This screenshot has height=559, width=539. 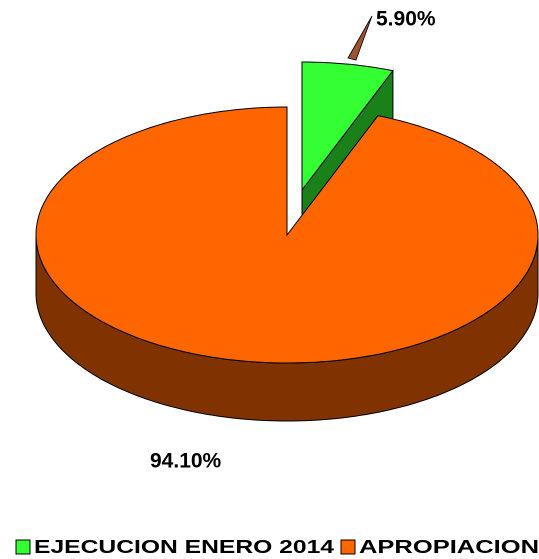 What do you see at coordinates (406, 19) in the screenshot?
I see `data-label: 5.90%` at bounding box center [406, 19].